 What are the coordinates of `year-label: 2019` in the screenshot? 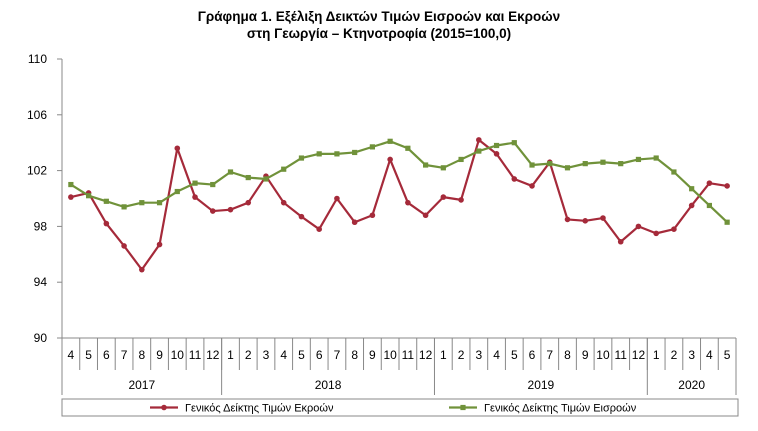 It's located at (541, 385).